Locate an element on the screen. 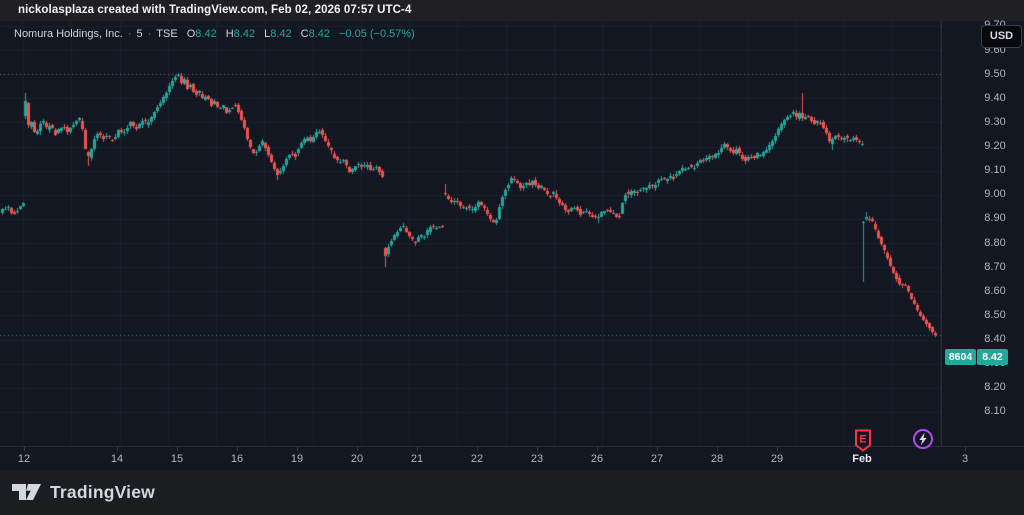 This screenshot has height=515, width=1024. time-tick-label: 21 is located at coordinates (417, 459).